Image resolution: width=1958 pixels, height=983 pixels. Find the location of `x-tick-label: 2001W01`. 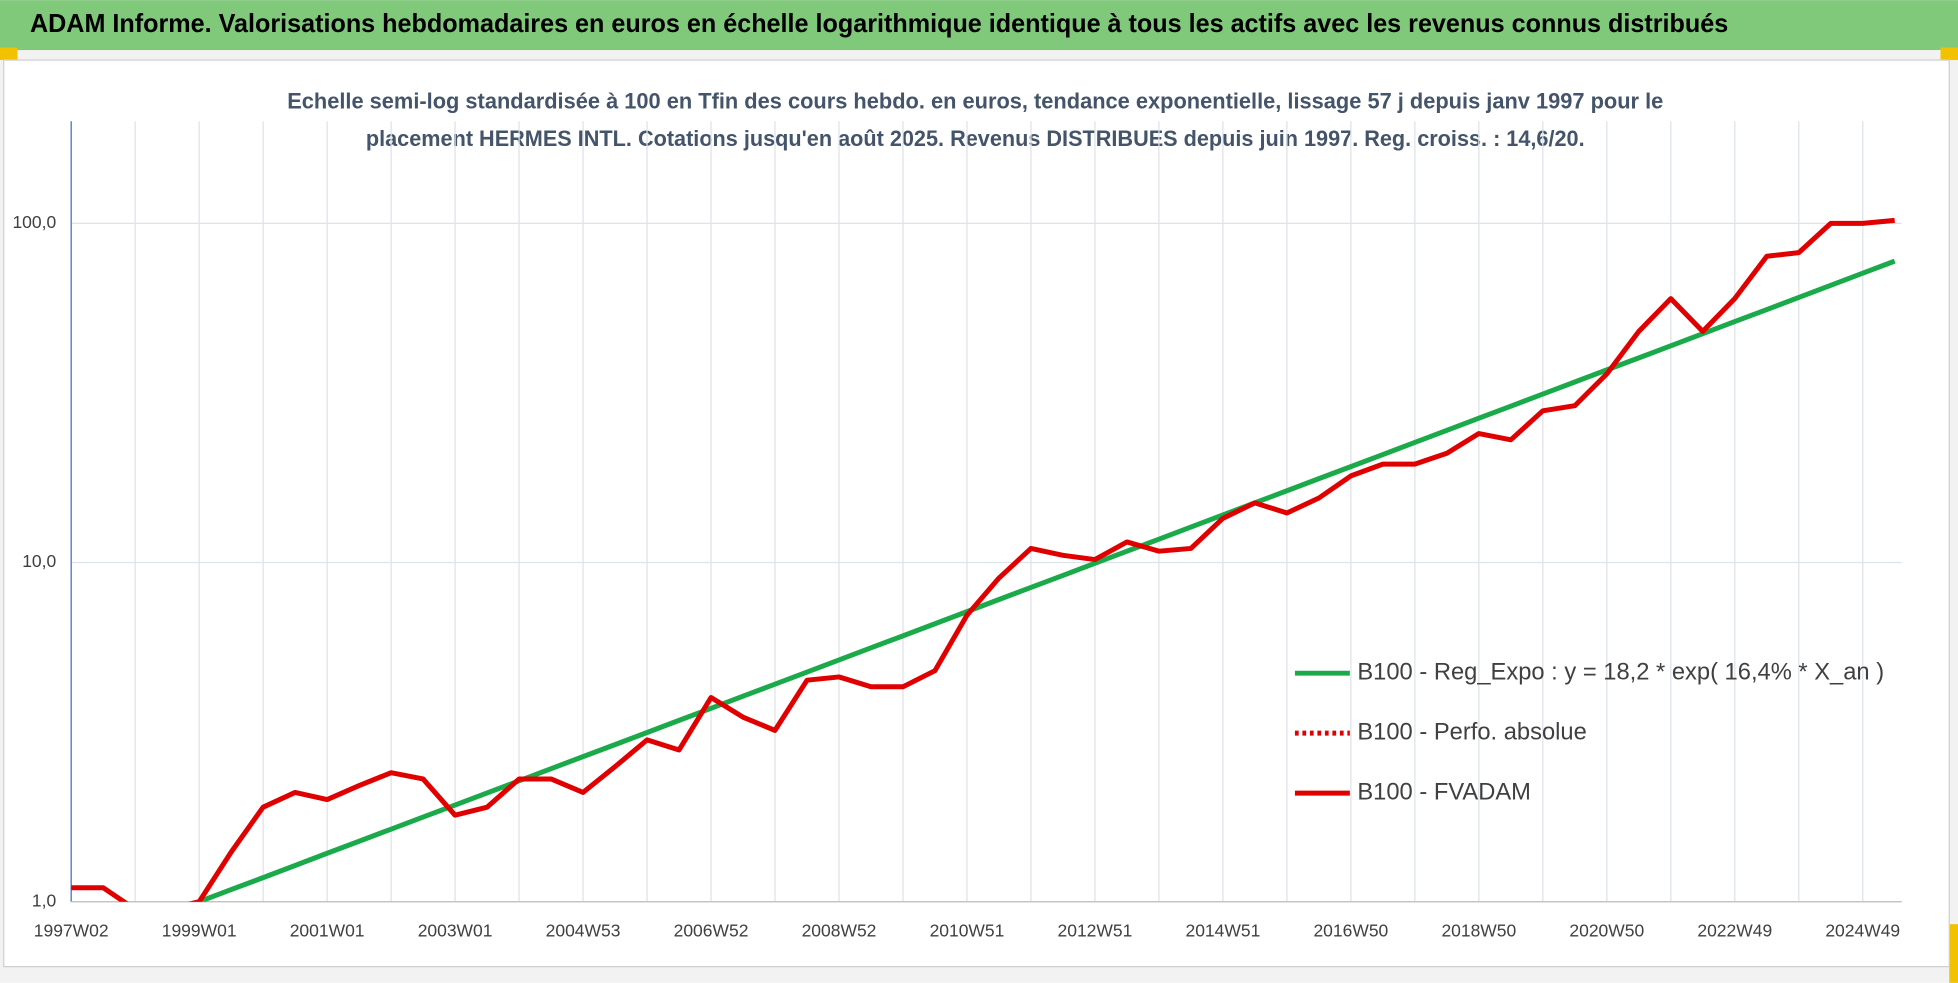

x-tick-label: 2001W01 is located at coordinates (327, 930).